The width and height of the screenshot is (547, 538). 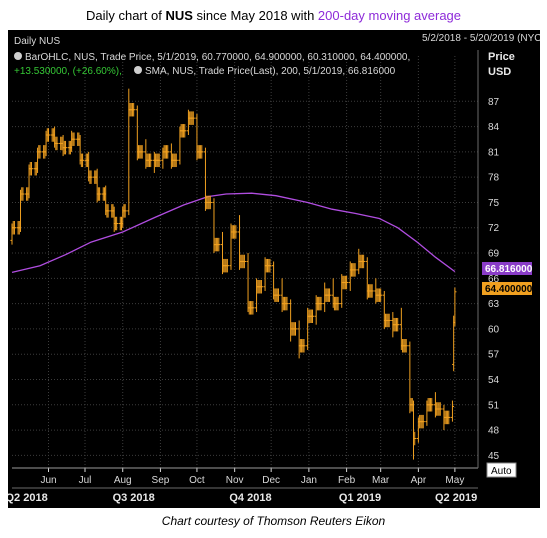 I want to click on sma-badge-box, so click(x=507, y=268).